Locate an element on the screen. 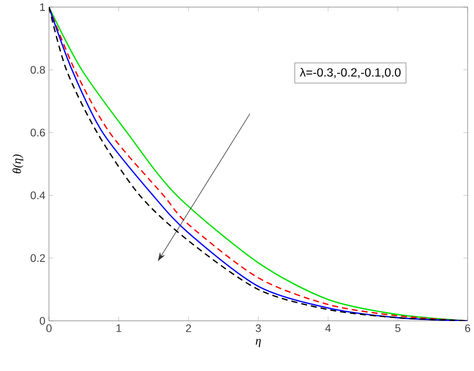 The width and height of the screenshot is (474, 371). y-axis-title: θ(η) is located at coordinates (18, 164).